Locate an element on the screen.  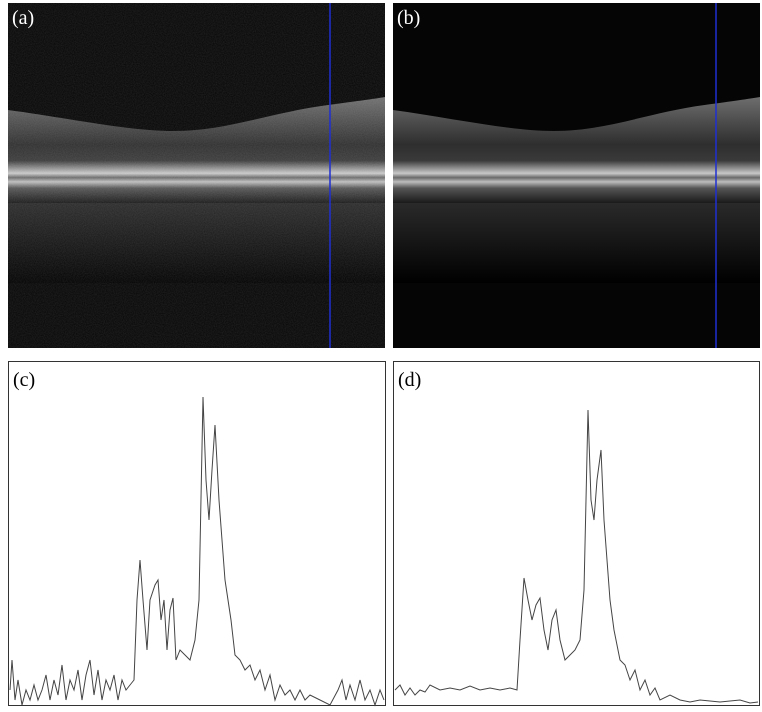
panel-label: (b) is located at coordinates (408, 18).